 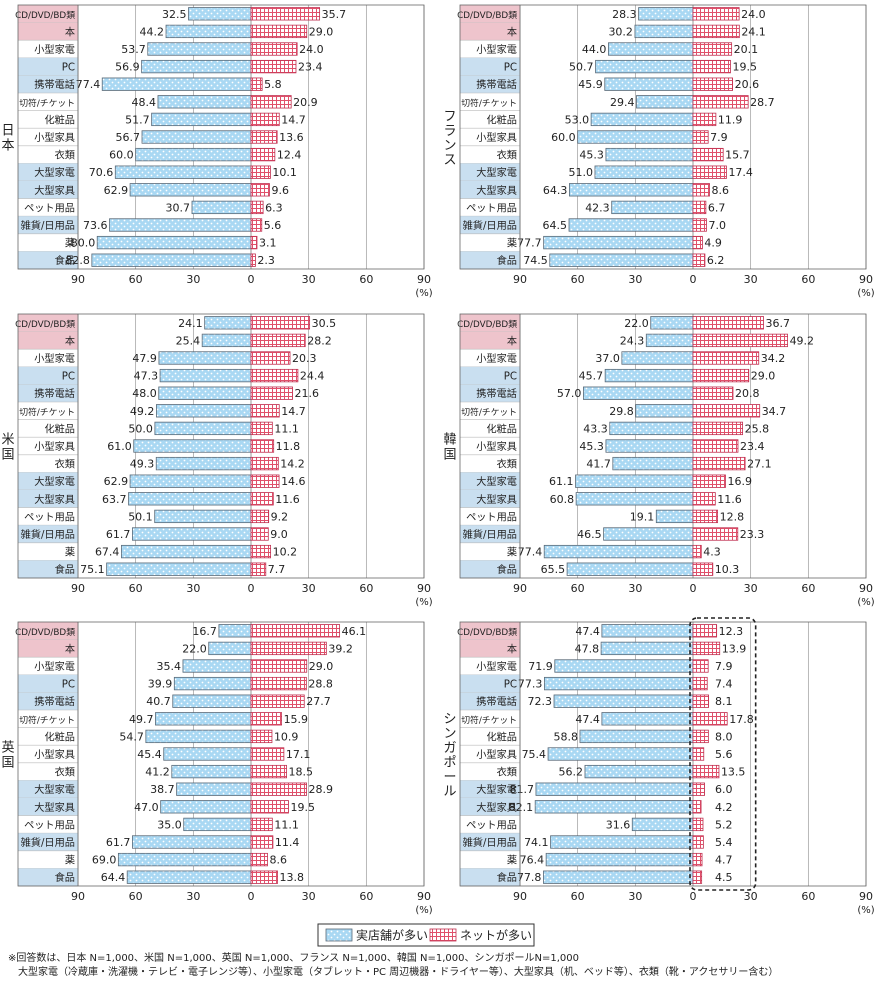 What do you see at coordinates (143, 102) in the screenshot?
I see `value-label-store: 48.4` at bounding box center [143, 102].